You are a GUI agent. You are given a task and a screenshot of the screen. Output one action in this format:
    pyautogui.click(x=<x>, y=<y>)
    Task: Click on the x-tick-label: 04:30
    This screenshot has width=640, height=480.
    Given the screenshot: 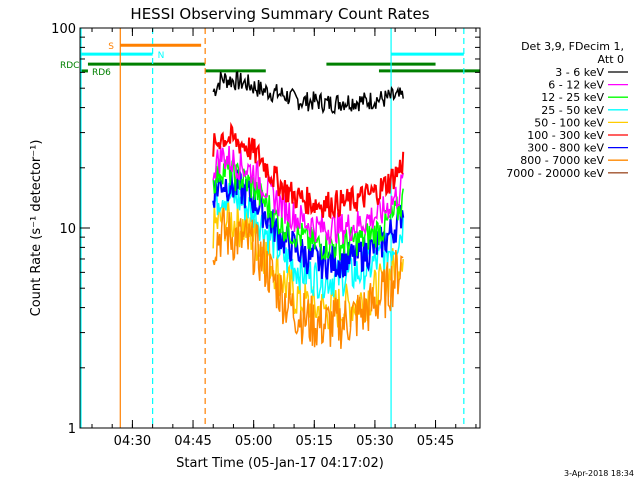 What is the action you would take?
    pyautogui.click(x=132, y=441)
    